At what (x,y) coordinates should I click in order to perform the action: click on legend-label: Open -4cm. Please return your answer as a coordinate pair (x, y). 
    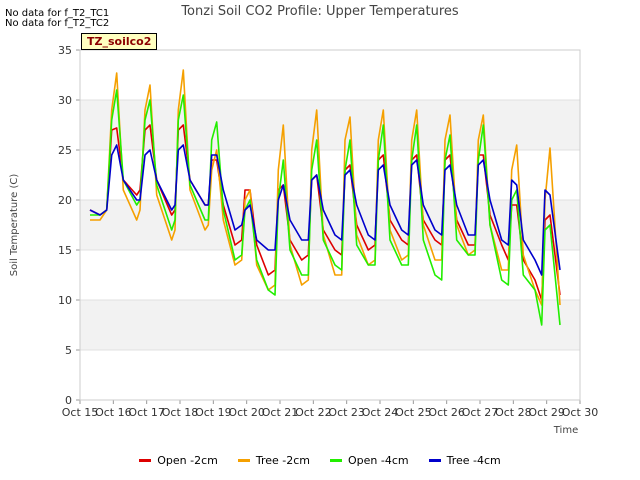
    Looking at the image, I should click on (378, 460).